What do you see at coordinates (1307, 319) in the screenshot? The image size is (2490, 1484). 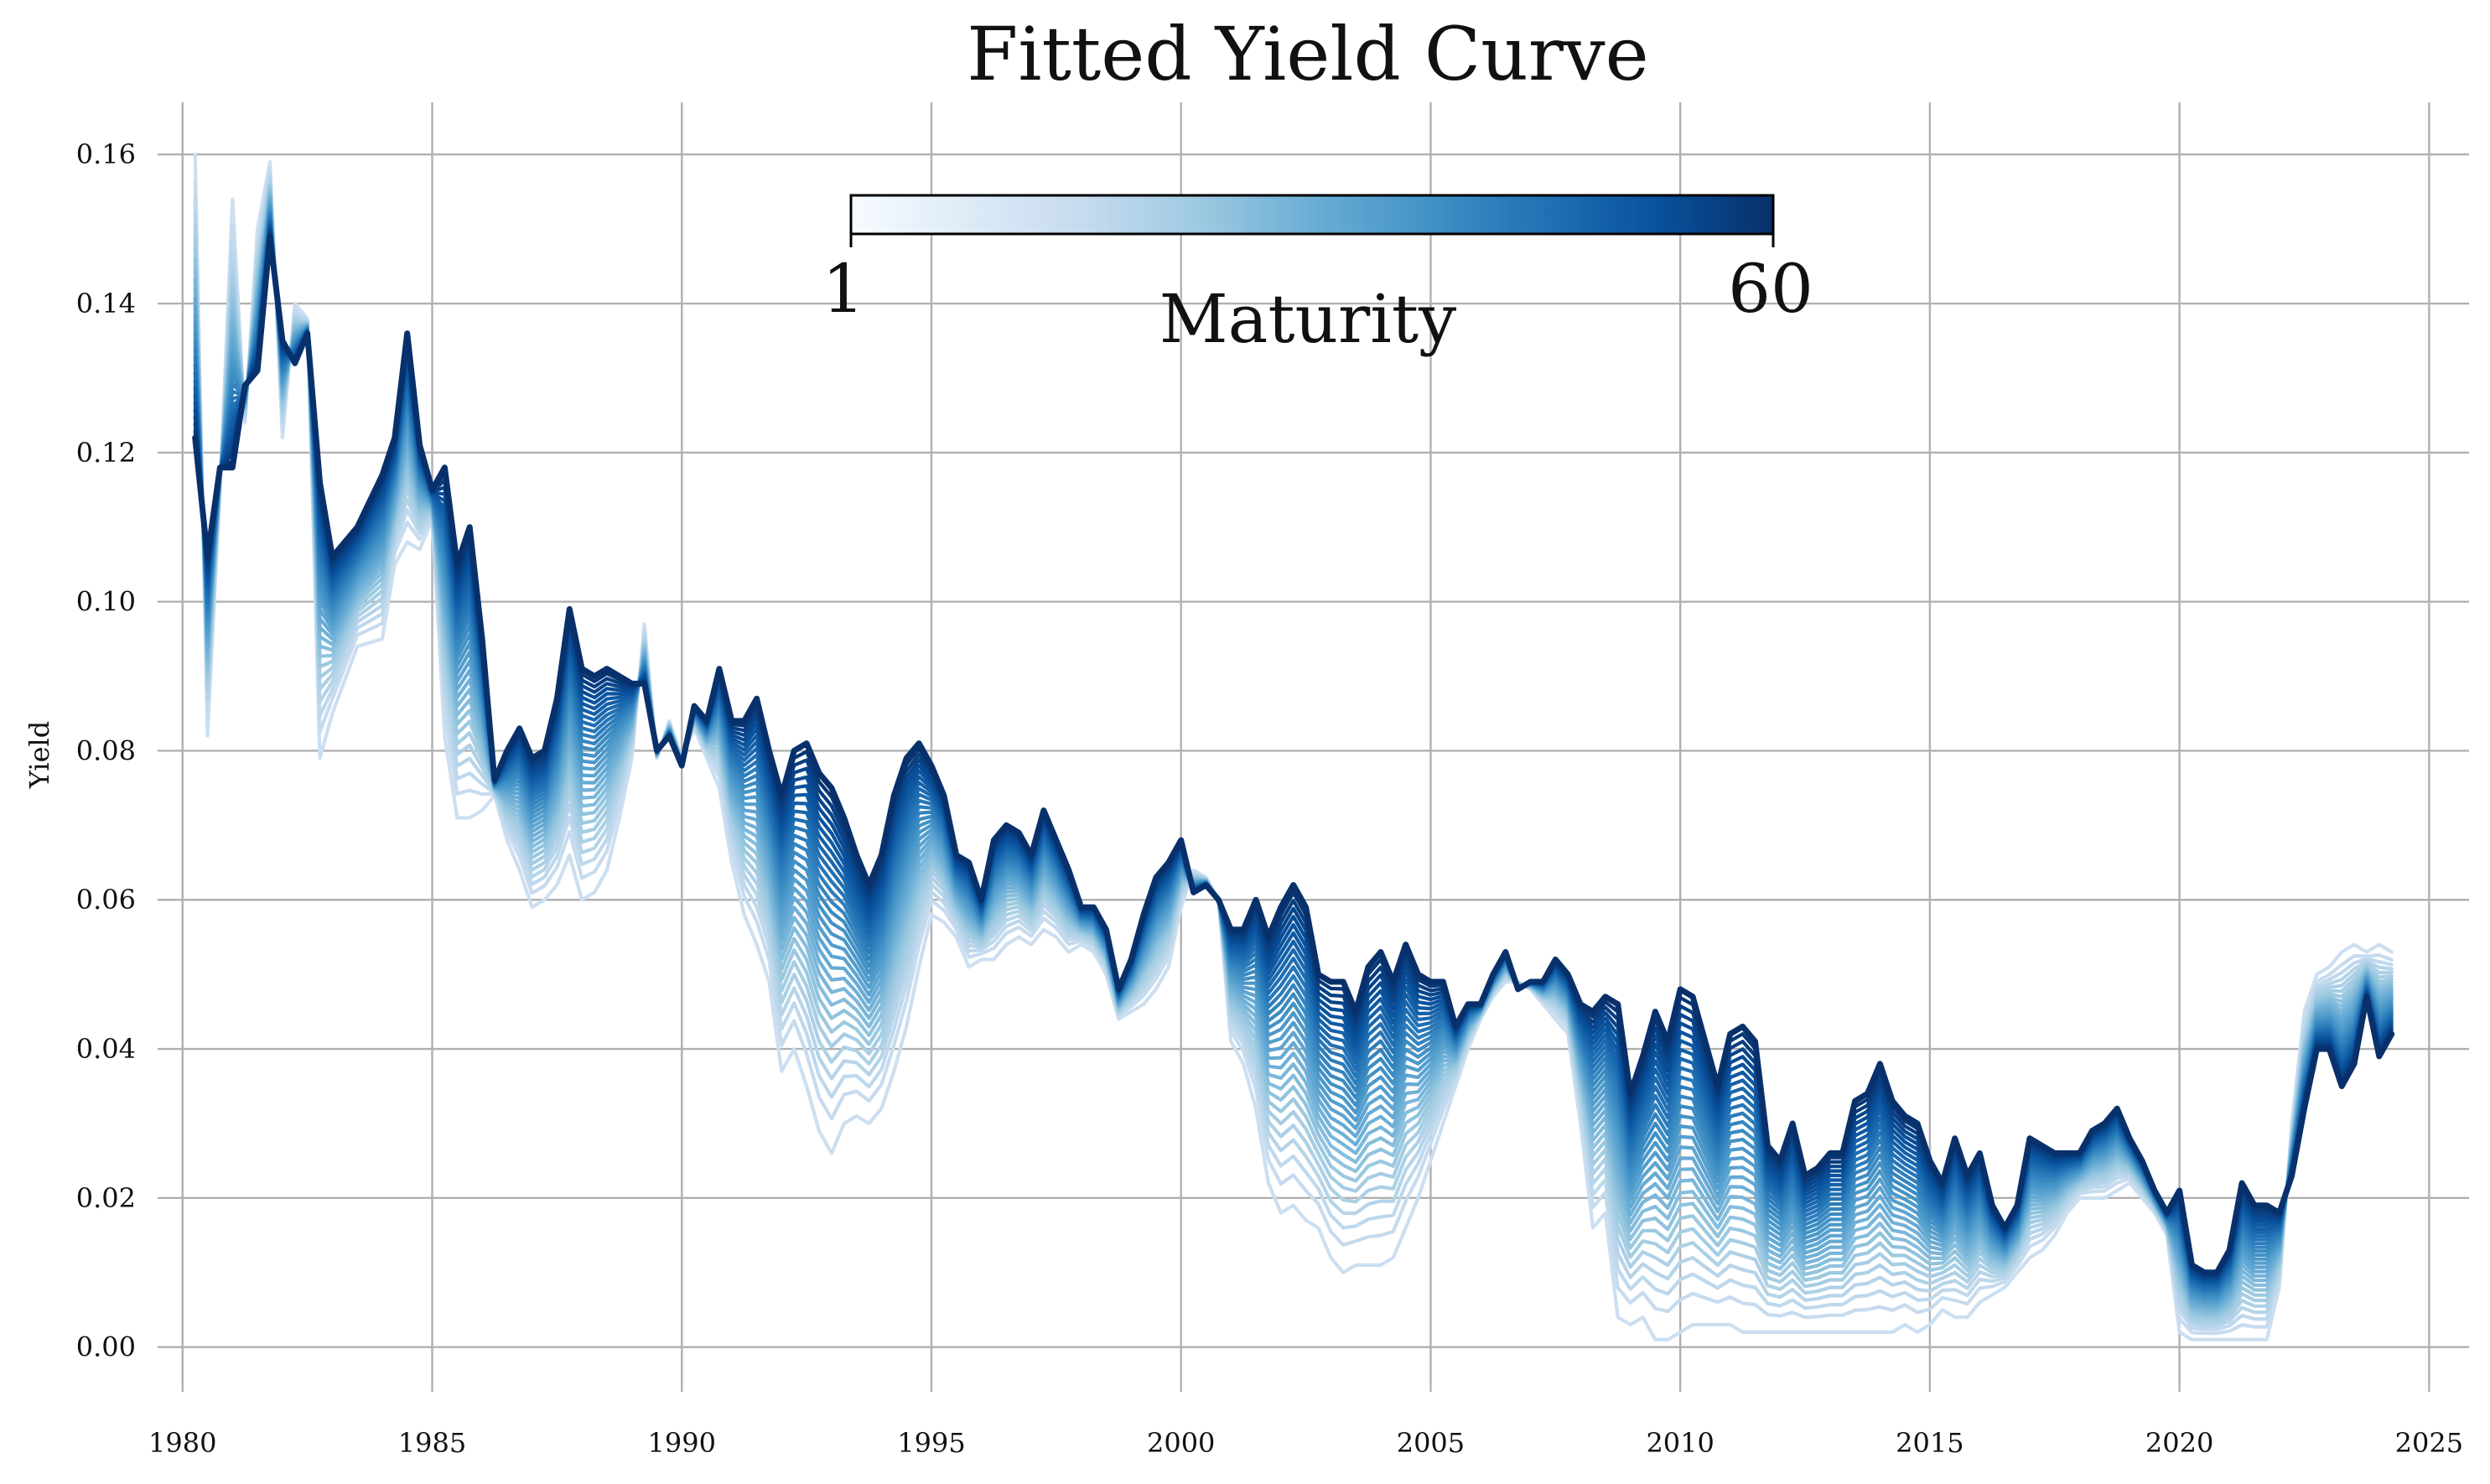 I see `colorbar-label: Maturity` at bounding box center [1307, 319].